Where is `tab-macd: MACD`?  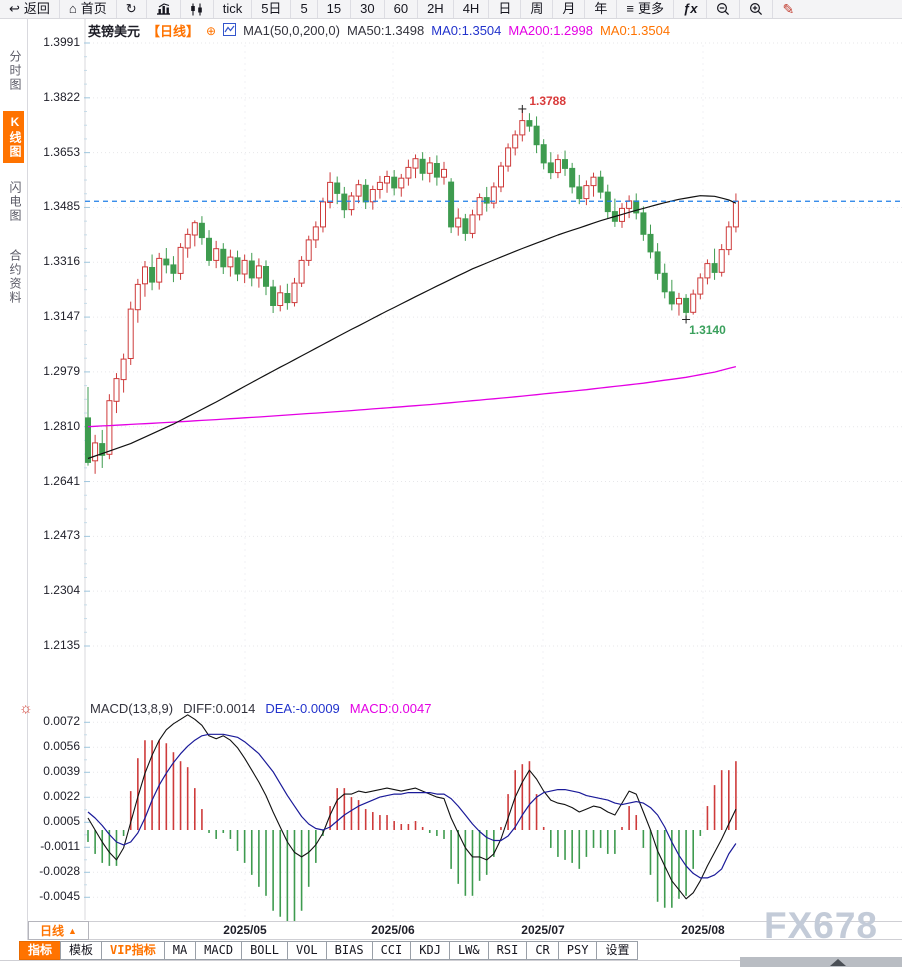
tab-macd: MACD is located at coordinates (219, 950).